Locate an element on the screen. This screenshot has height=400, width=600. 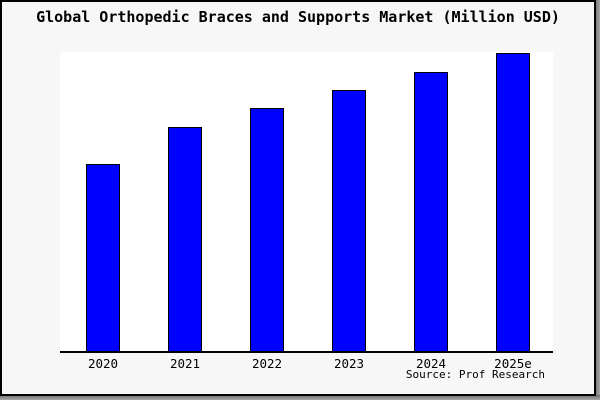
bar-2020 is located at coordinates (103, 257).